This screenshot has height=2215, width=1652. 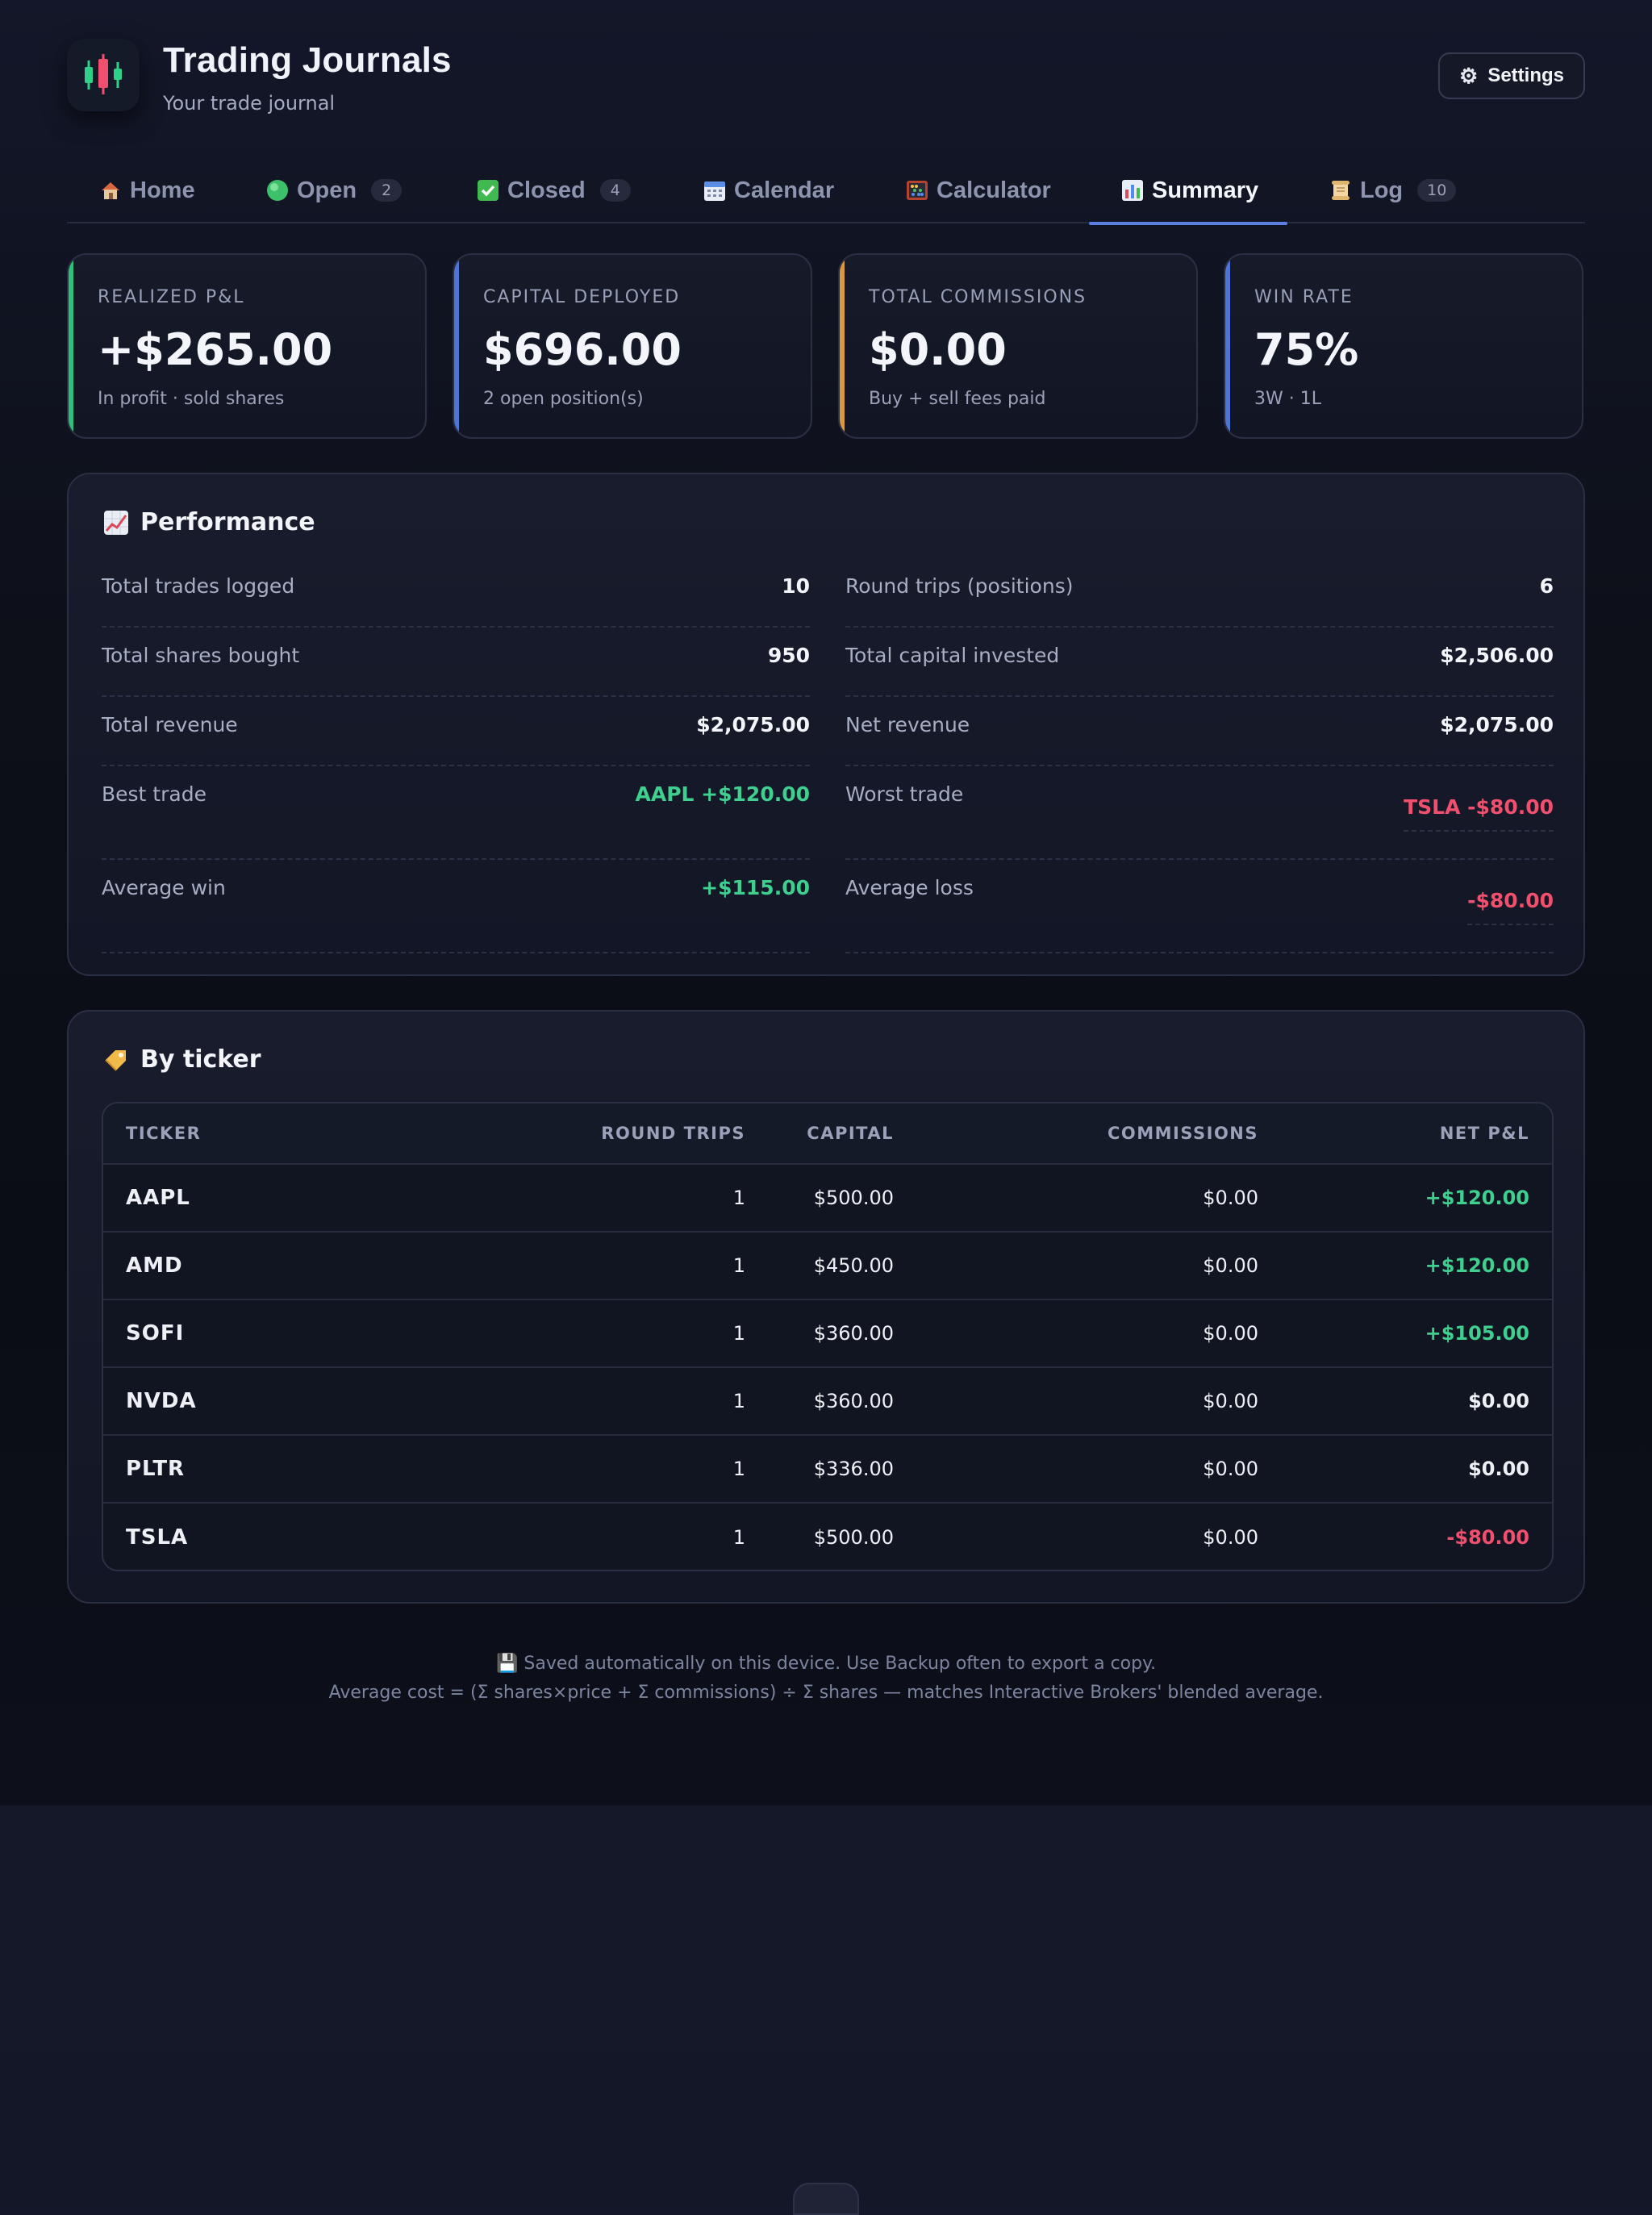 I want to click on tab-label: Home, so click(x=162, y=190).